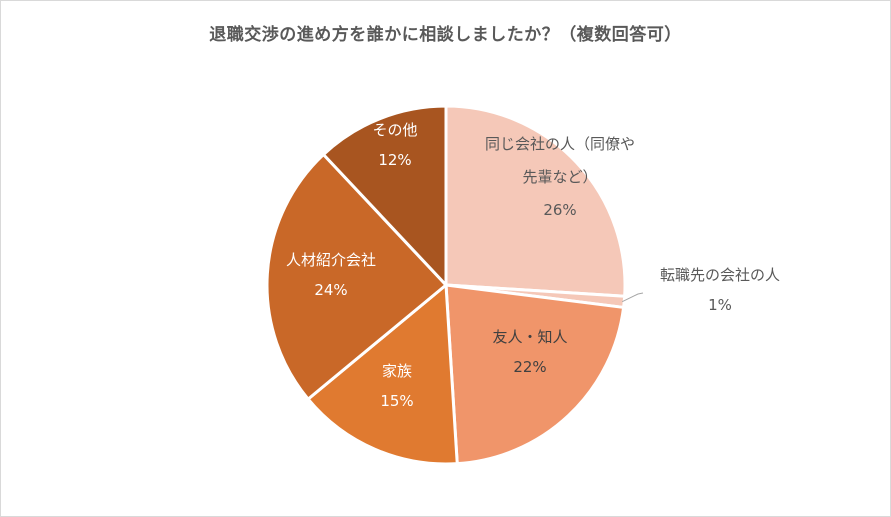  Describe the element at coordinates (720, 275) in the screenshot. I see `slice-name-label: 転職先の会社の人` at that location.